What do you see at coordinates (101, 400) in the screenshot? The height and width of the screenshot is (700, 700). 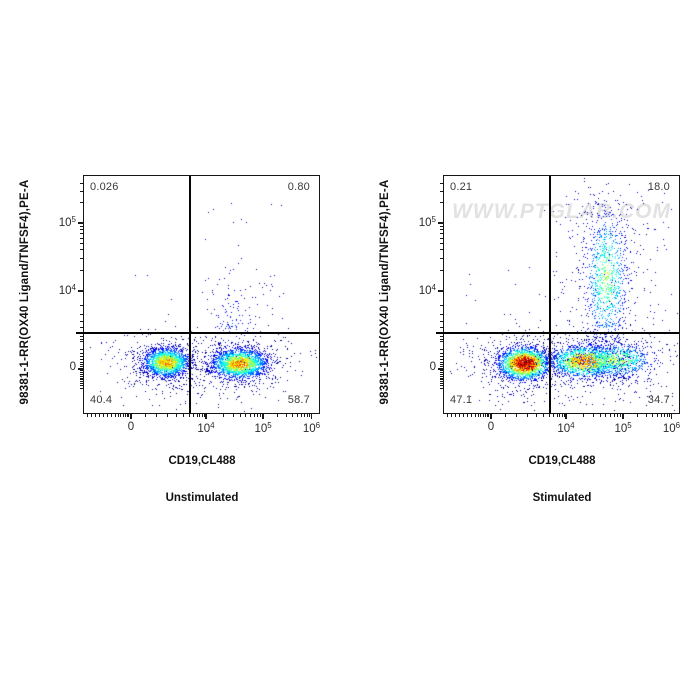 I see `quadrant-value-bottom-left: 40.4` at bounding box center [101, 400].